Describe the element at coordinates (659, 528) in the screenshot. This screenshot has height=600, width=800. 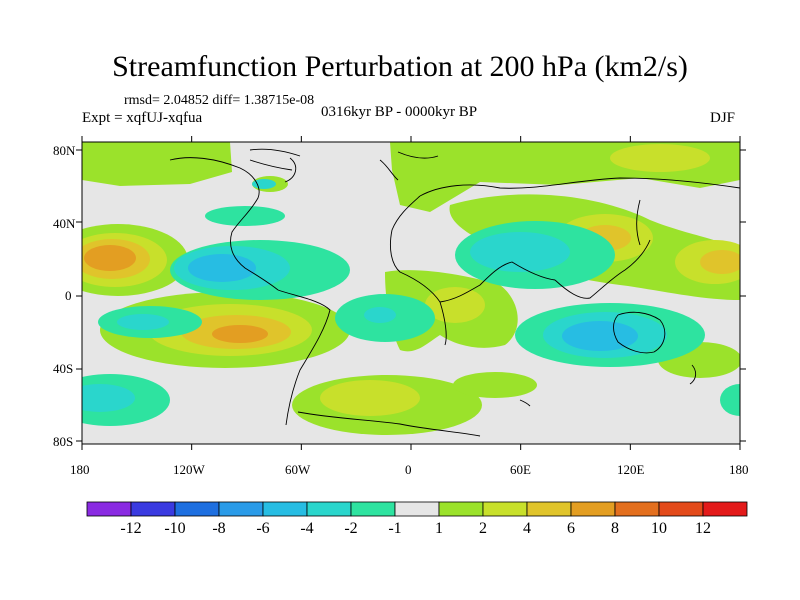
I see `colorbar-label: 10` at that location.